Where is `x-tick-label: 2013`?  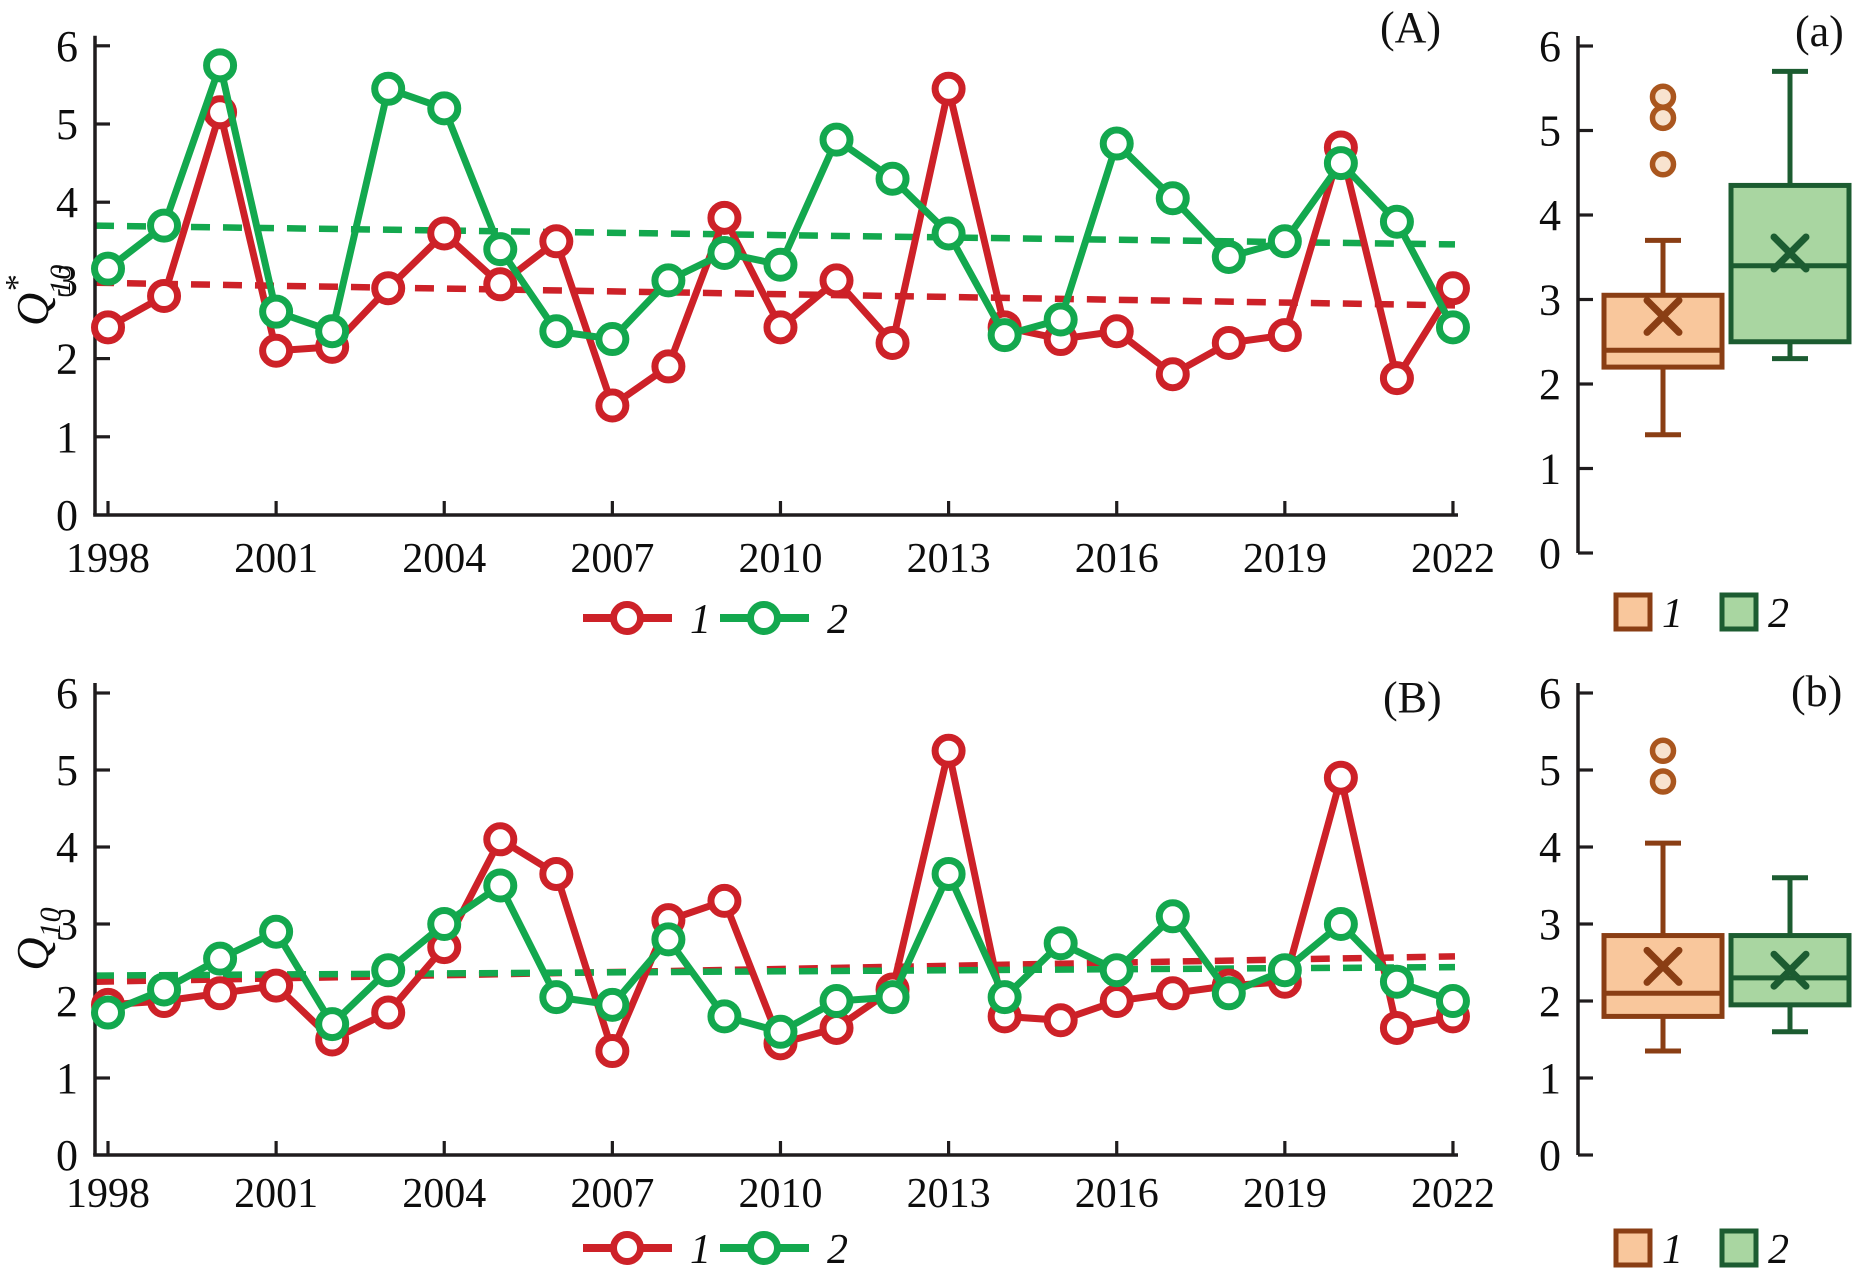
x-tick-label: 2013 is located at coordinates (949, 559).